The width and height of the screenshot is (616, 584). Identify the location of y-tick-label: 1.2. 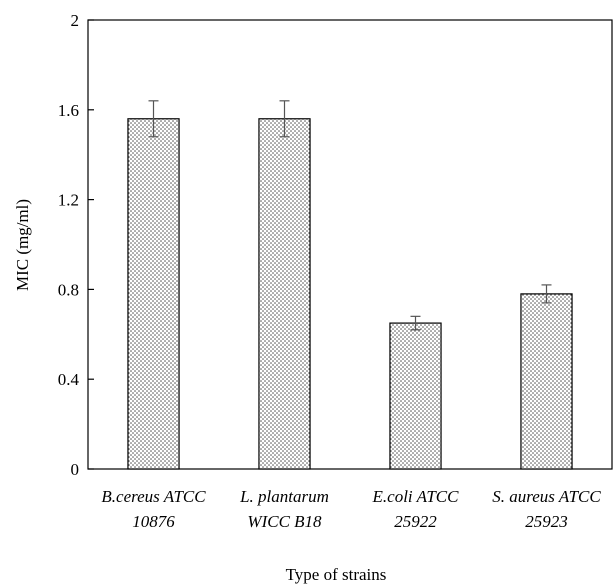
(68, 200).